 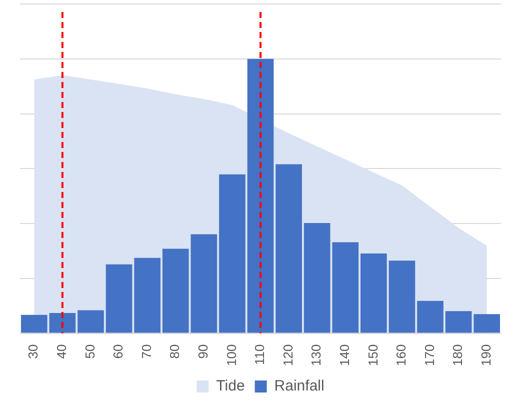 I want to click on x-tick-label: 190, so click(x=486, y=355).